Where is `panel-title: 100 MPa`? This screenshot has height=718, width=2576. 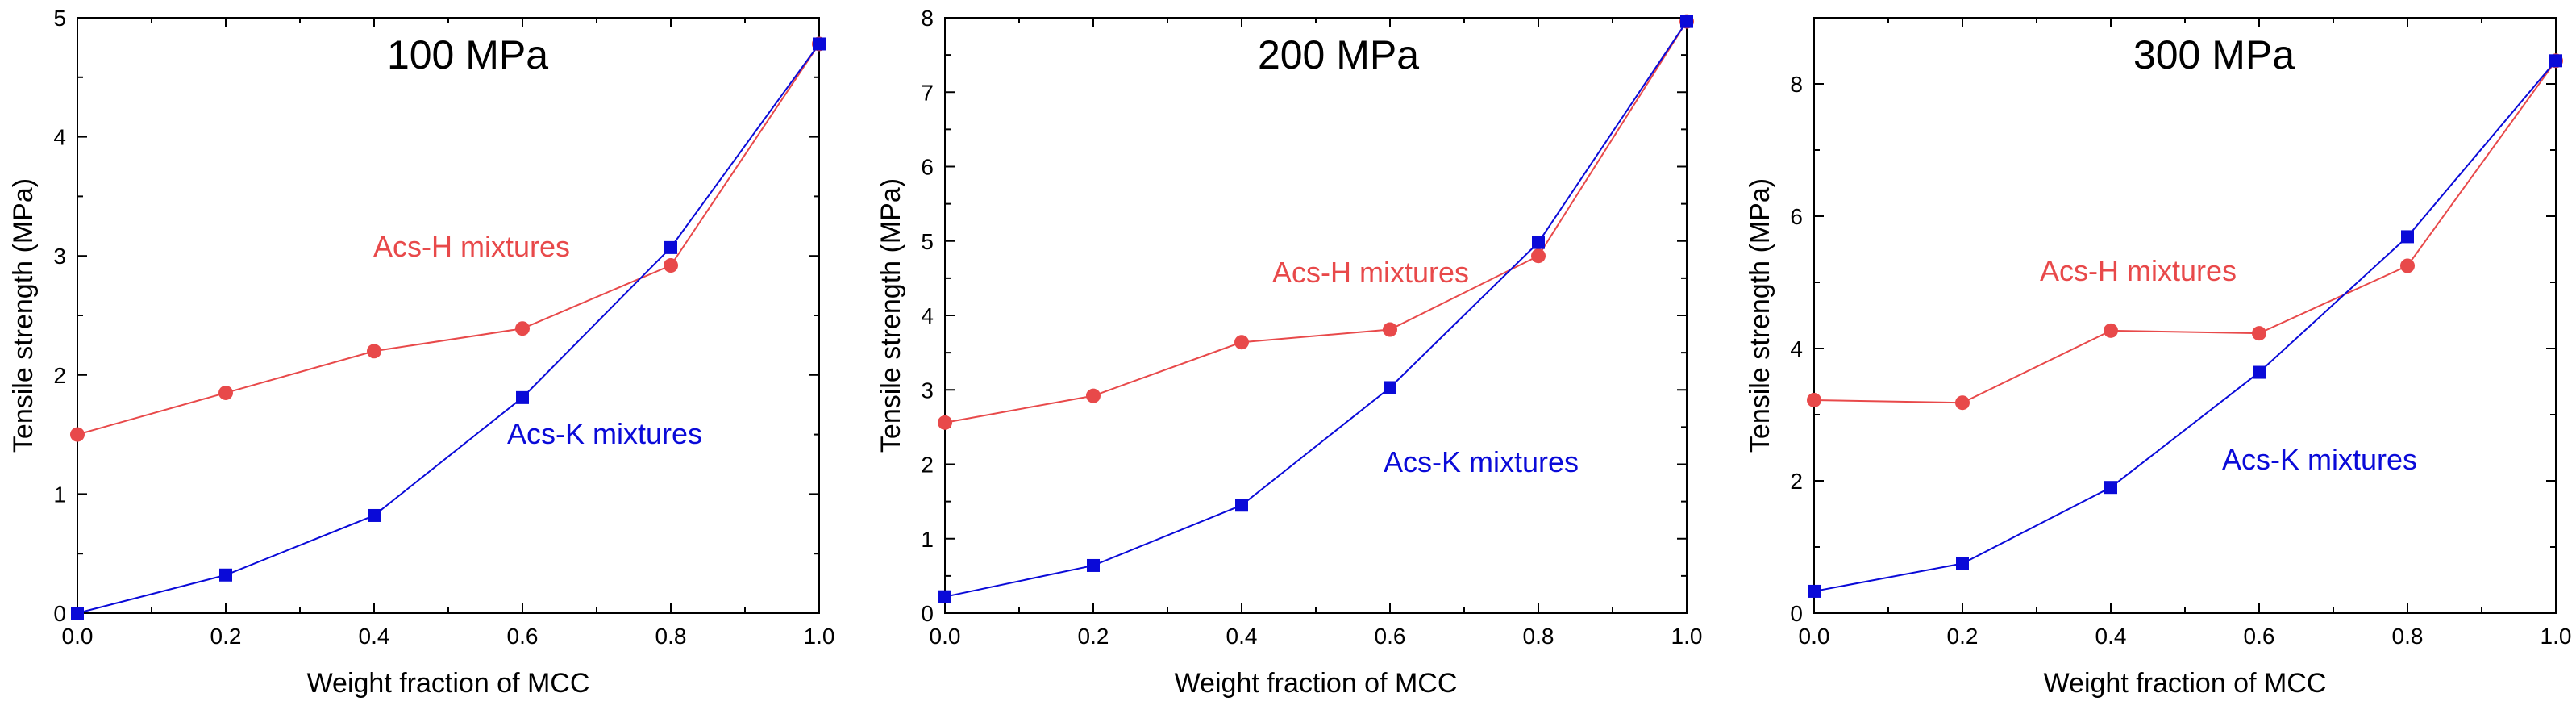
panel-title: 100 MPa is located at coordinates (467, 54).